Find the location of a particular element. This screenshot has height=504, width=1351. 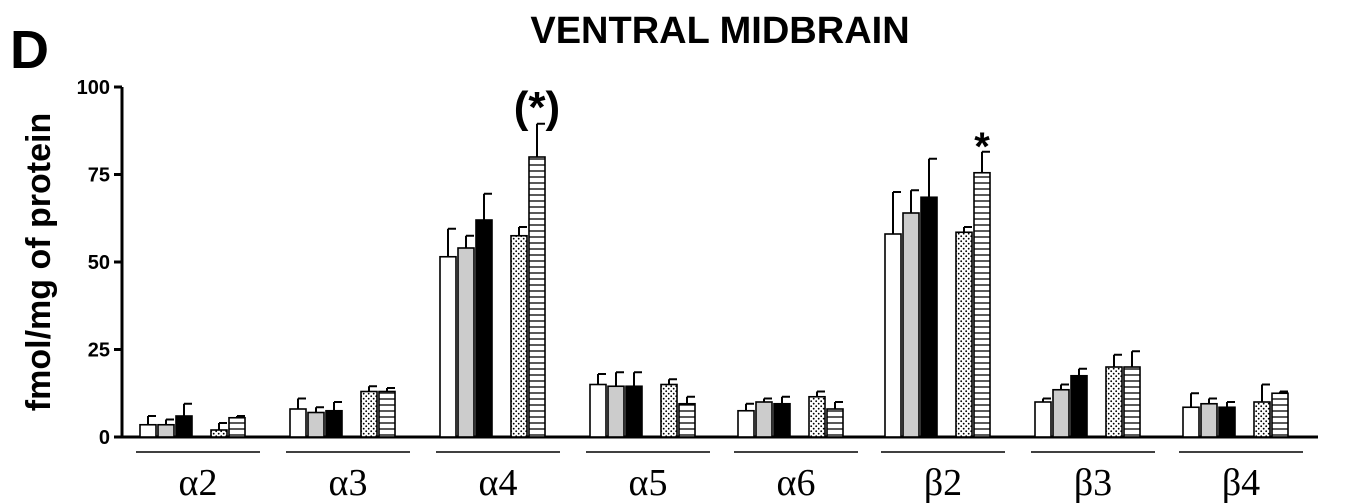

x-category-label: α4 is located at coordinates (498, 483).